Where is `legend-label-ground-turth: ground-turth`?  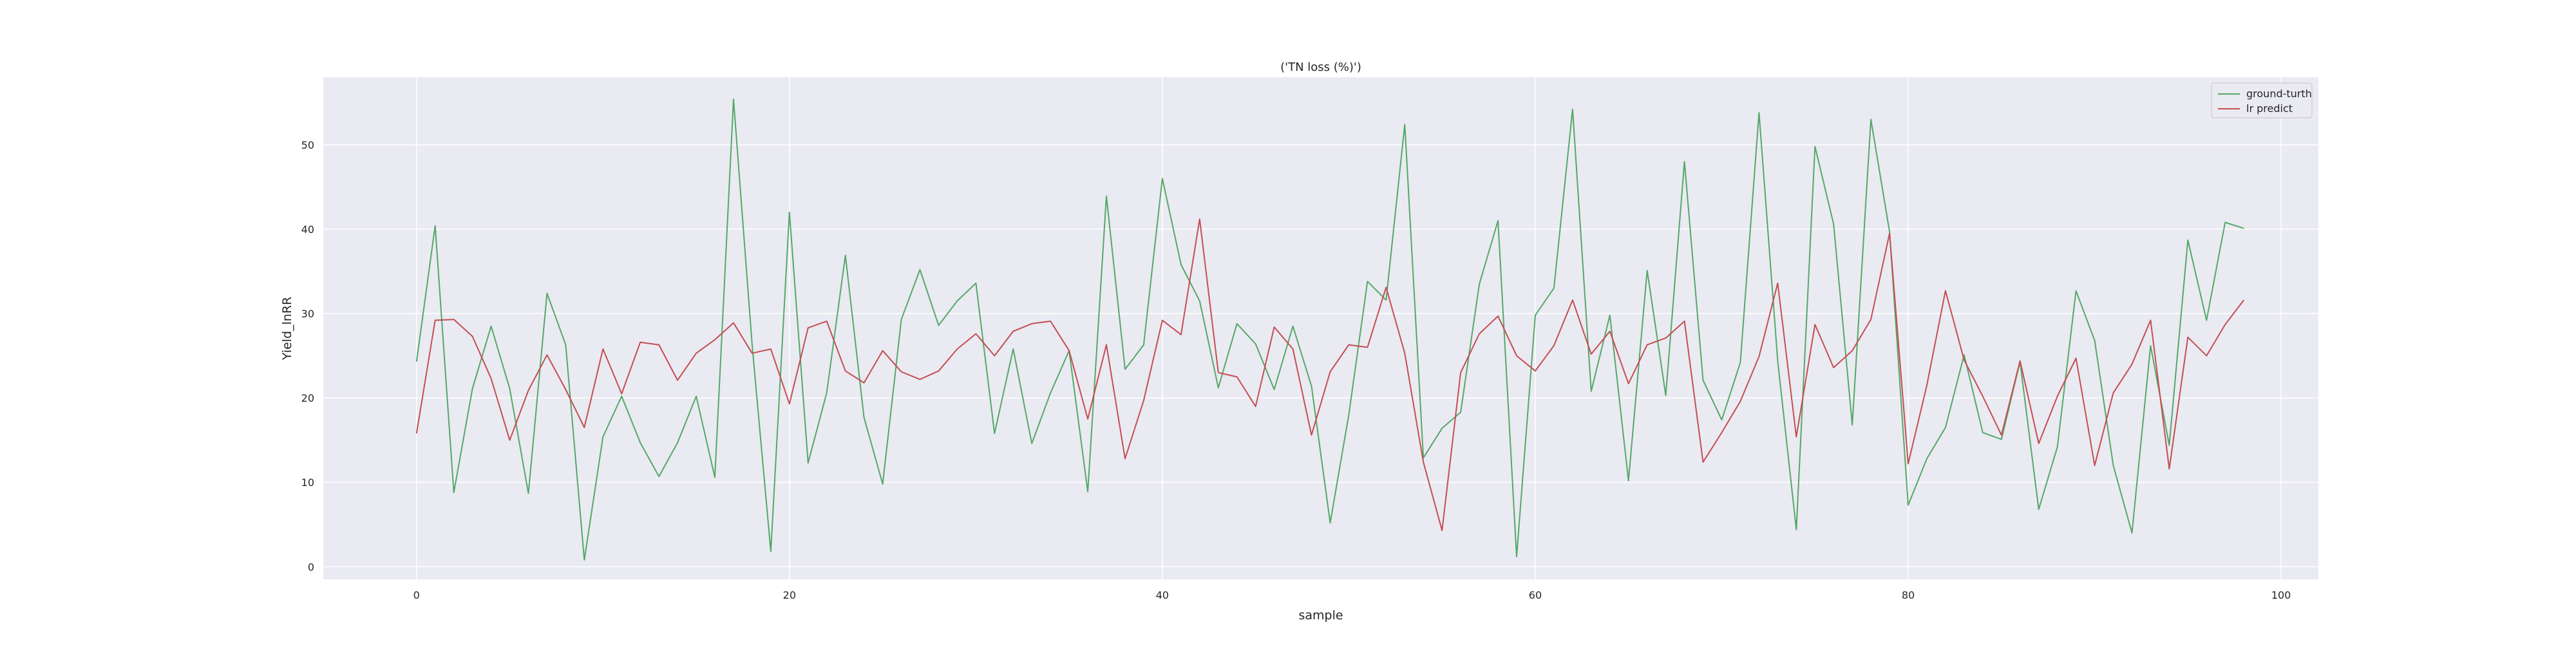
legend-label-ground-turth: ground-turth is located at coordinates (2279, 94).